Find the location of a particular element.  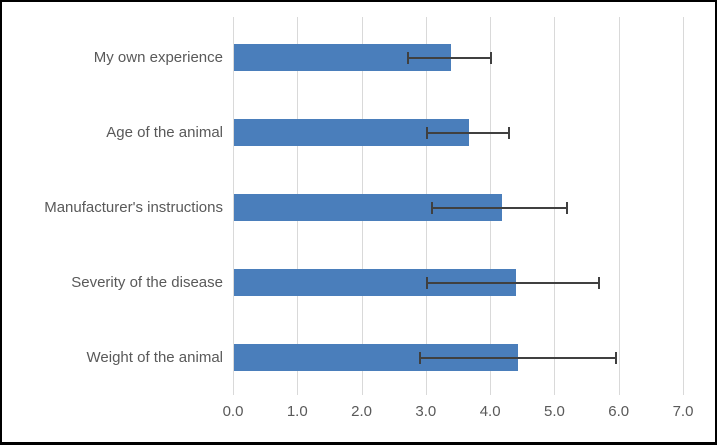

x-tick-label: 3.0 is located at coordinates (426, 411).